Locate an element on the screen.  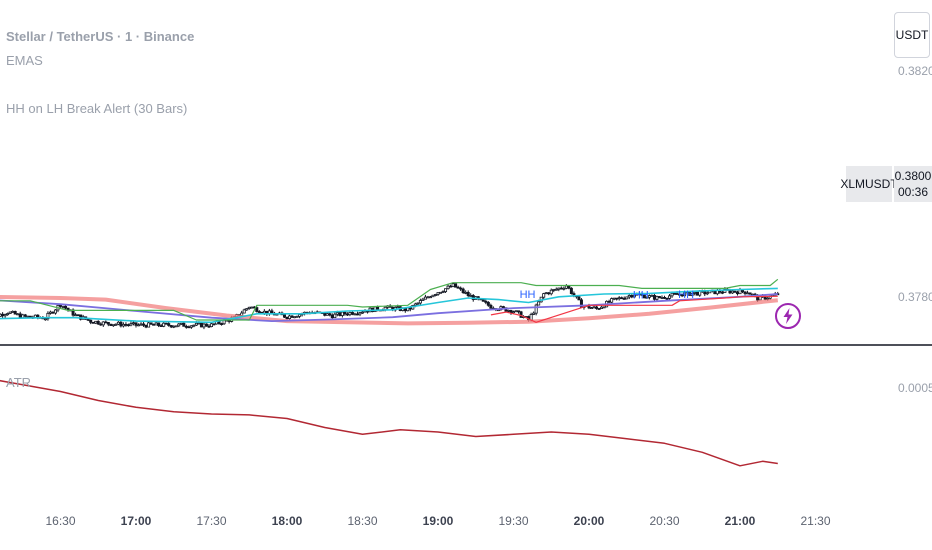
last-price: 0.3800 is located at coordinates (913, 176).